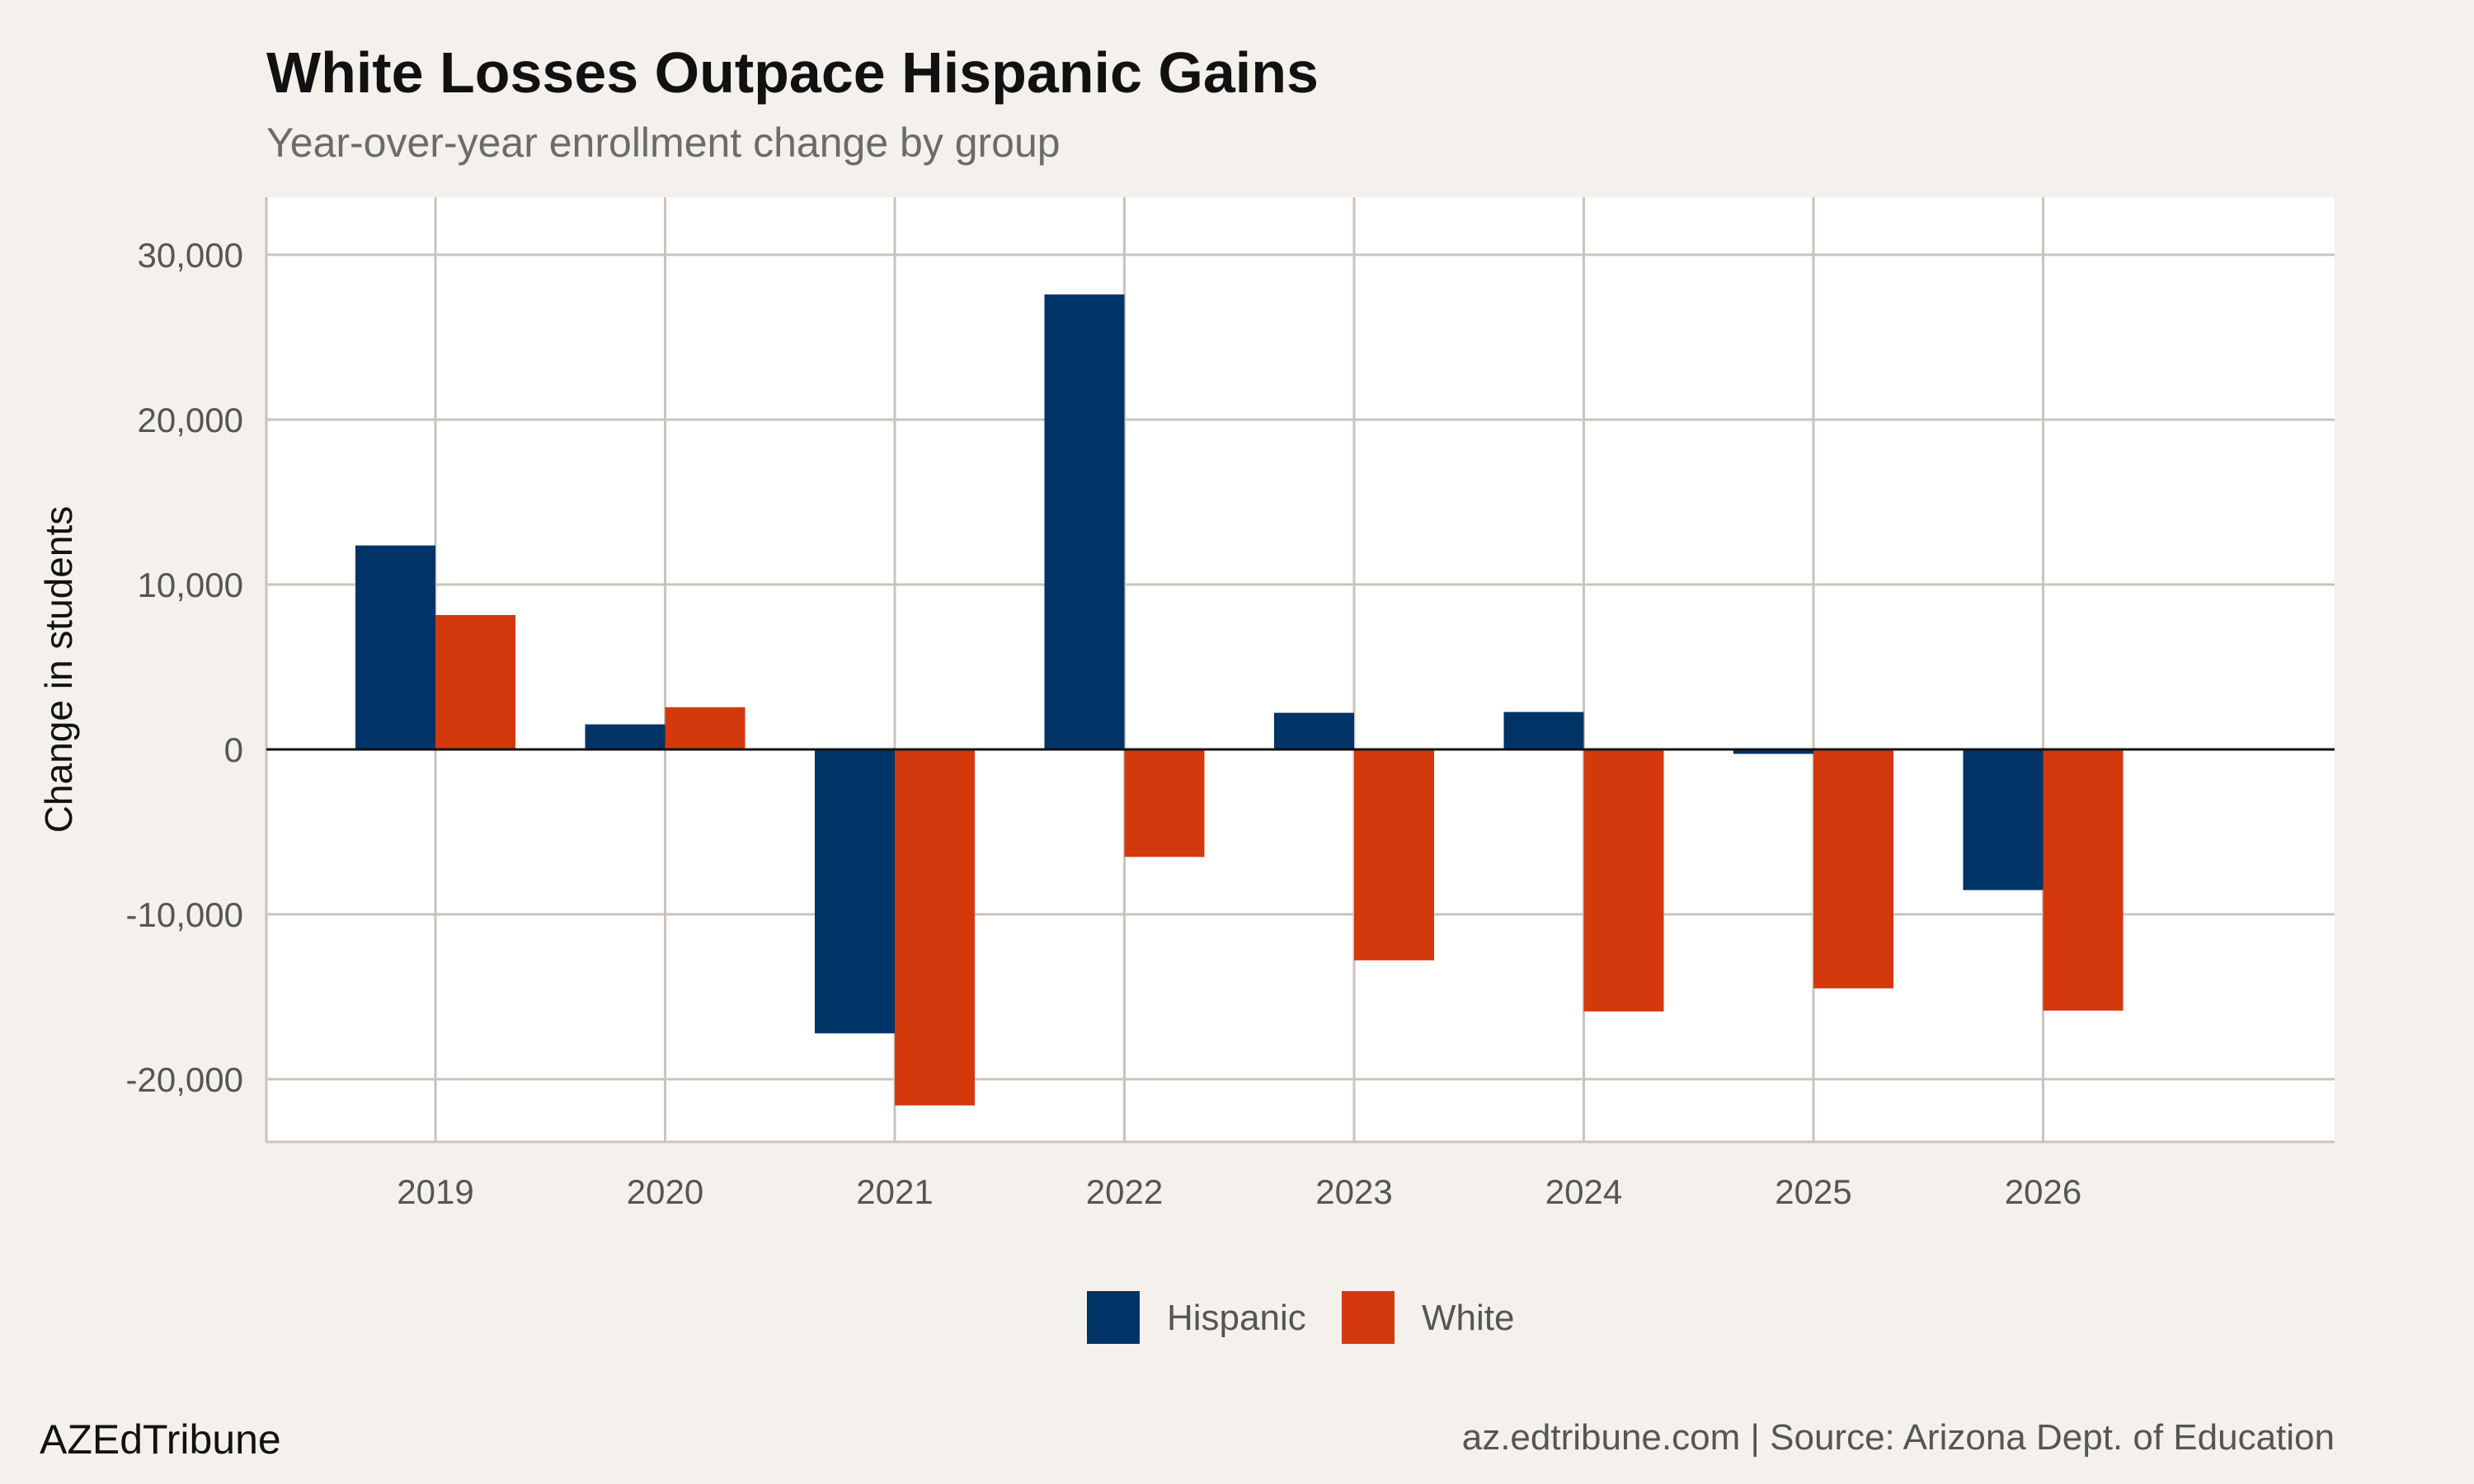 This screenshot has width=2474, height=1484. What do you see at coordinates (665, 1191) in the screenshot?
I see `x-tick-label: 2020` at bounding box center [665, 1191].